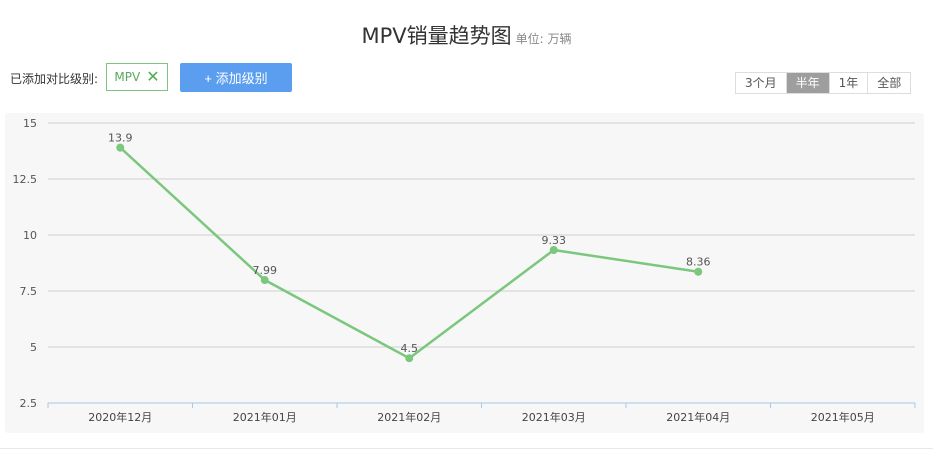 The width and height of the screenshot is (933, 453). What do you see at coordinates (410, 348) in the screenshot?
I see `data-label: 4.5` at bounding box center [410, 348].